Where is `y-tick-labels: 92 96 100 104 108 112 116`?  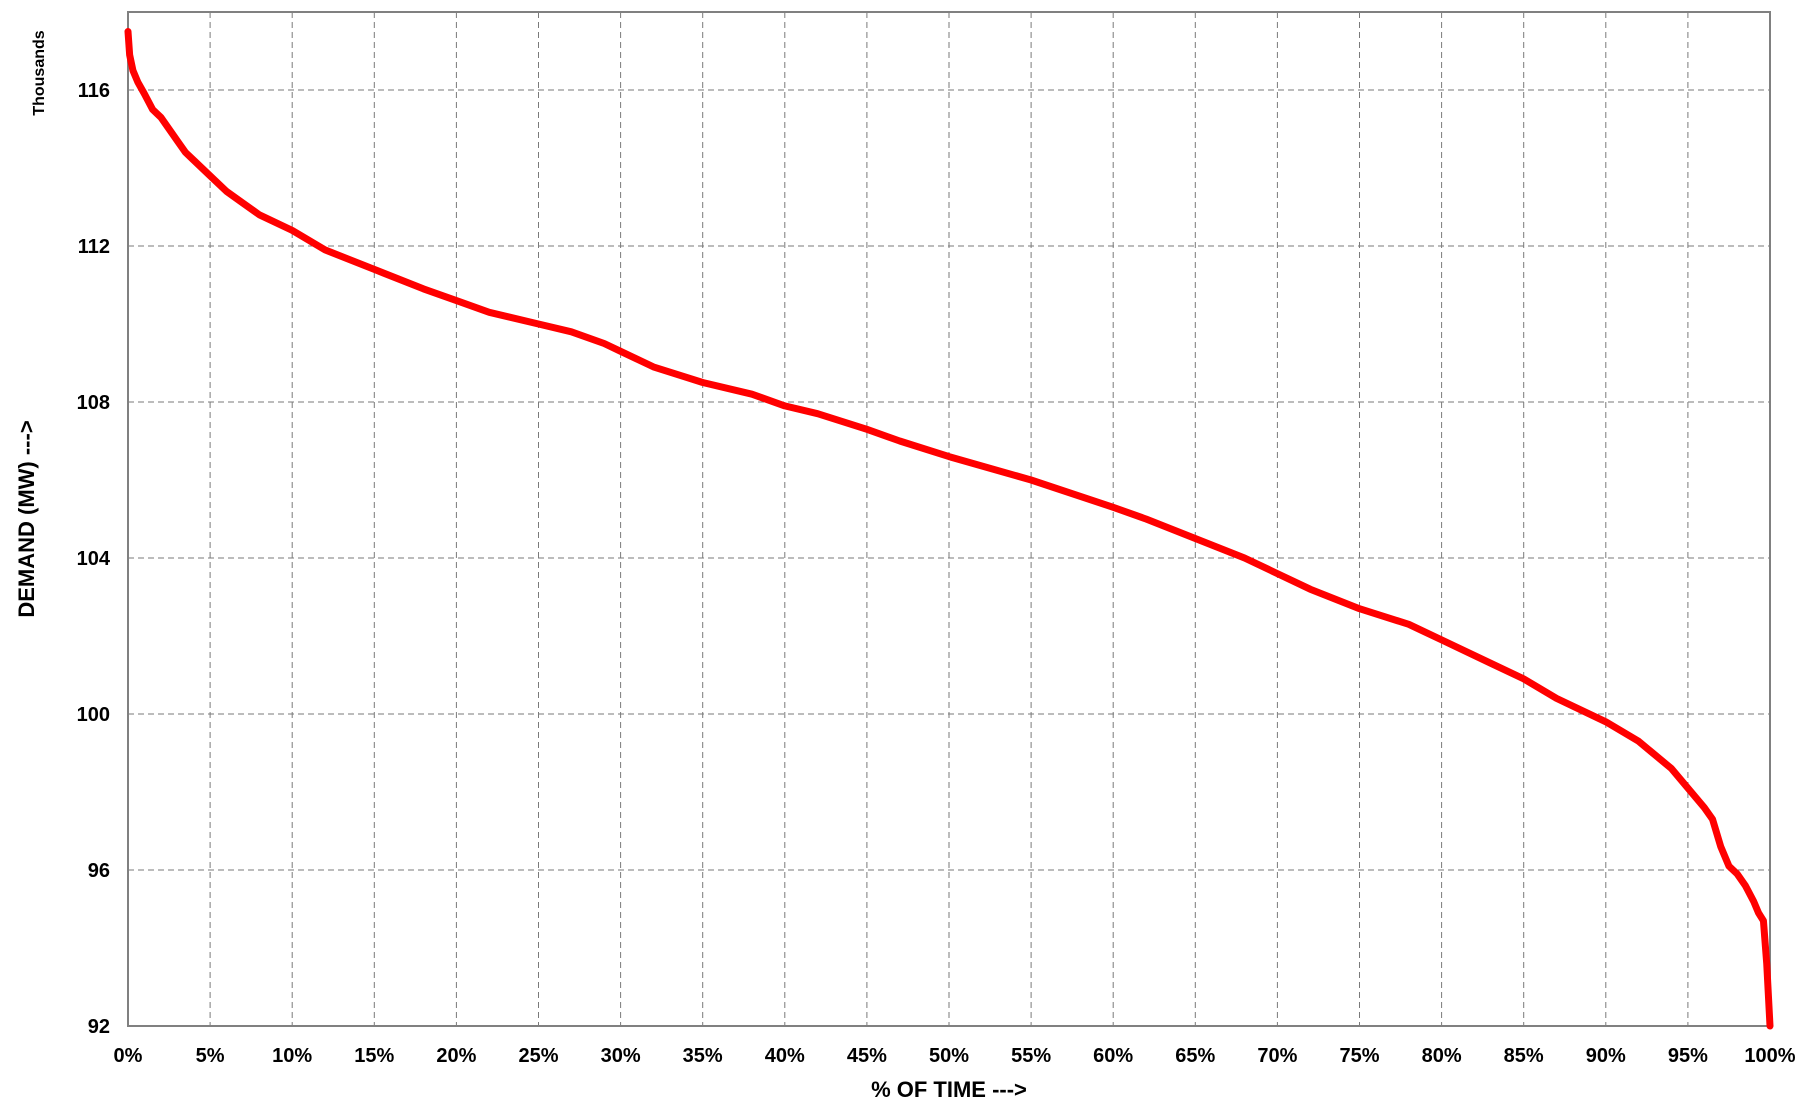 y-tick-labels: 92 96 100 104 108 112 116 is located at coordinates (94, 559).